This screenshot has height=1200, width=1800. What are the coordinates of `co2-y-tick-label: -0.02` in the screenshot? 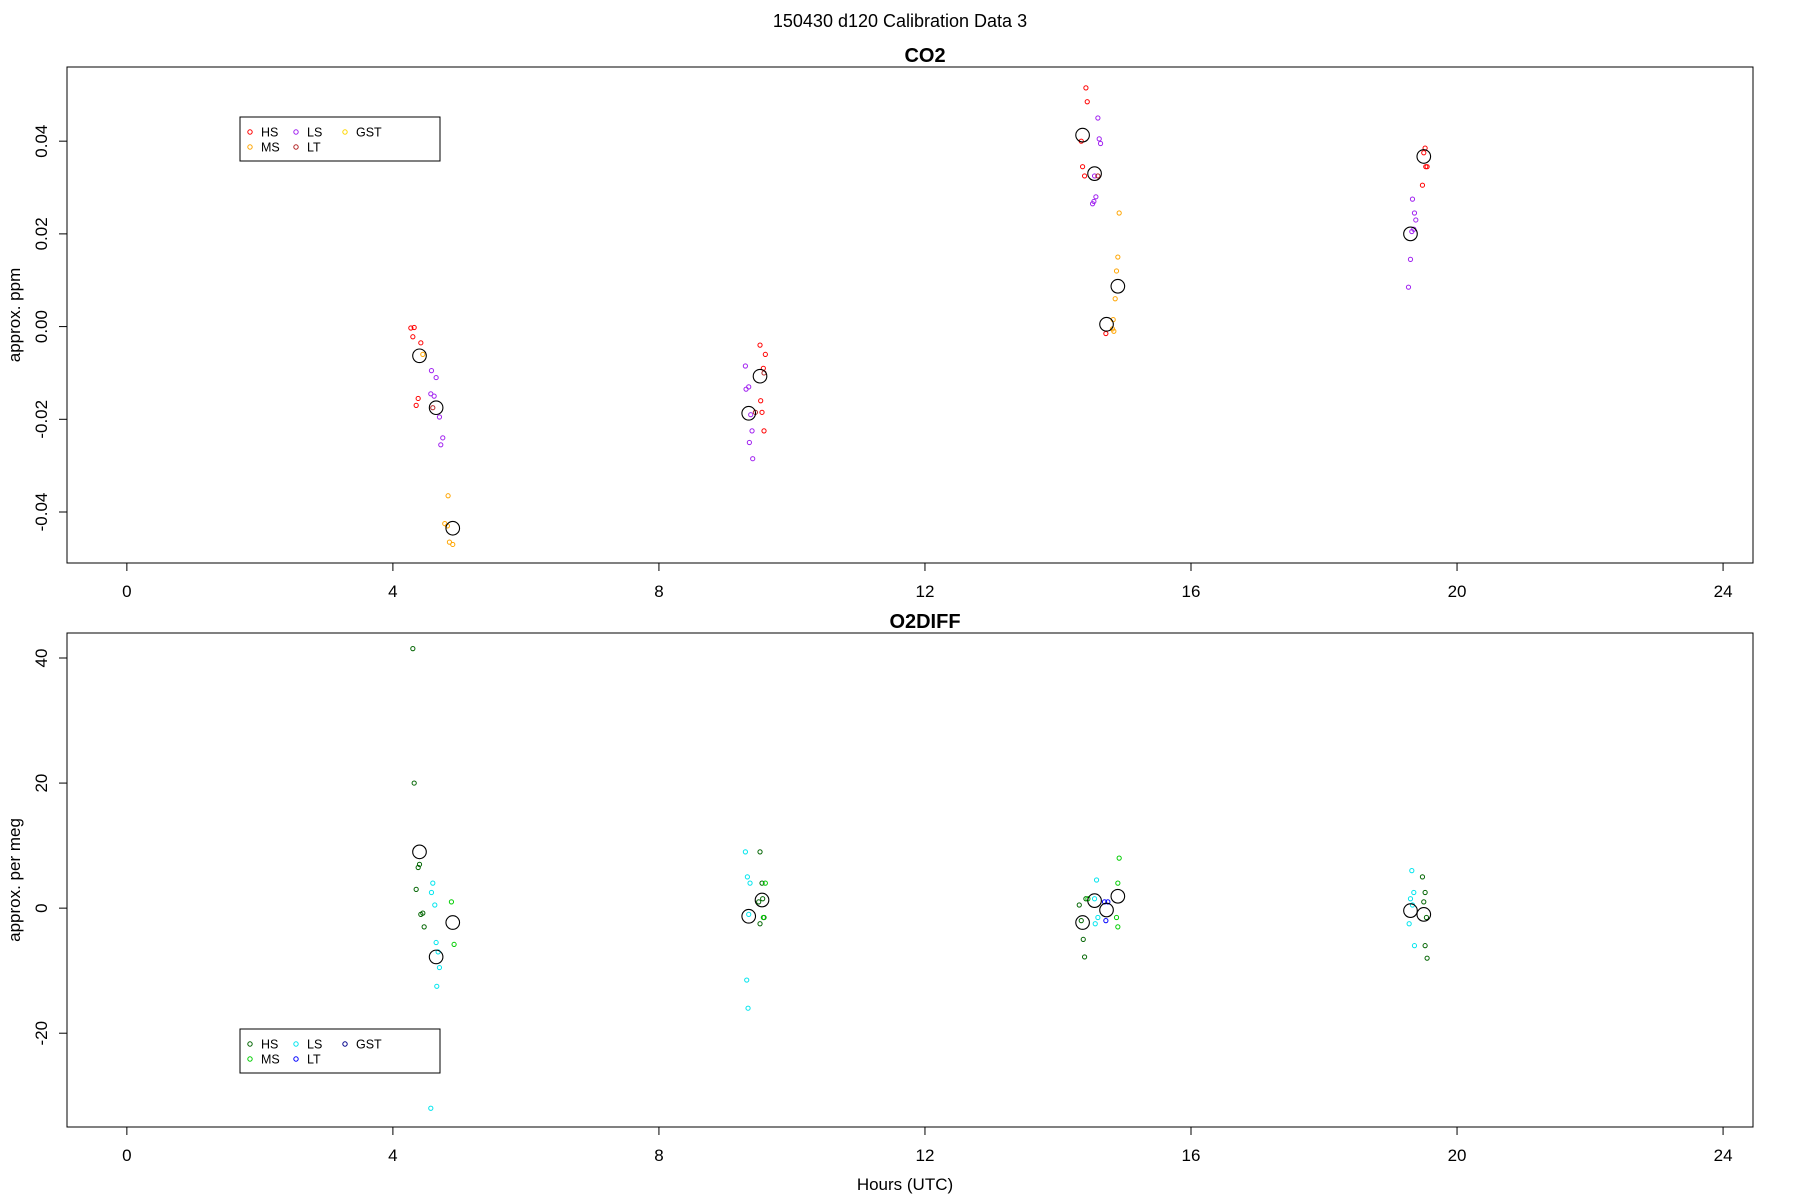 It's located at (41, 419).